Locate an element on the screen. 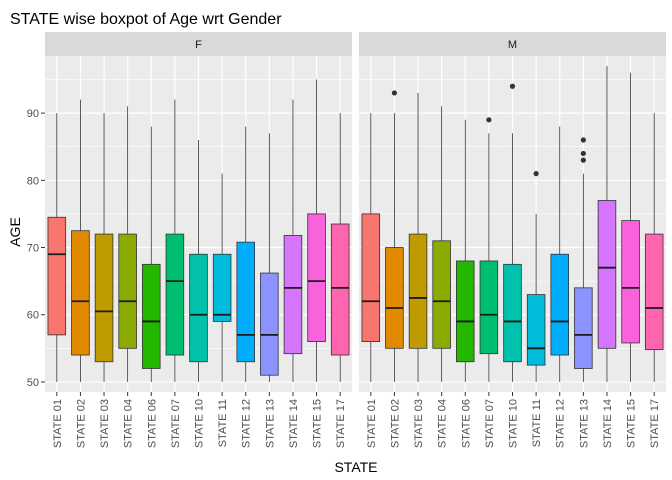 This screenshot has width=672, height=480. y-tick-label: 90 is located at coordinates (33, 114).